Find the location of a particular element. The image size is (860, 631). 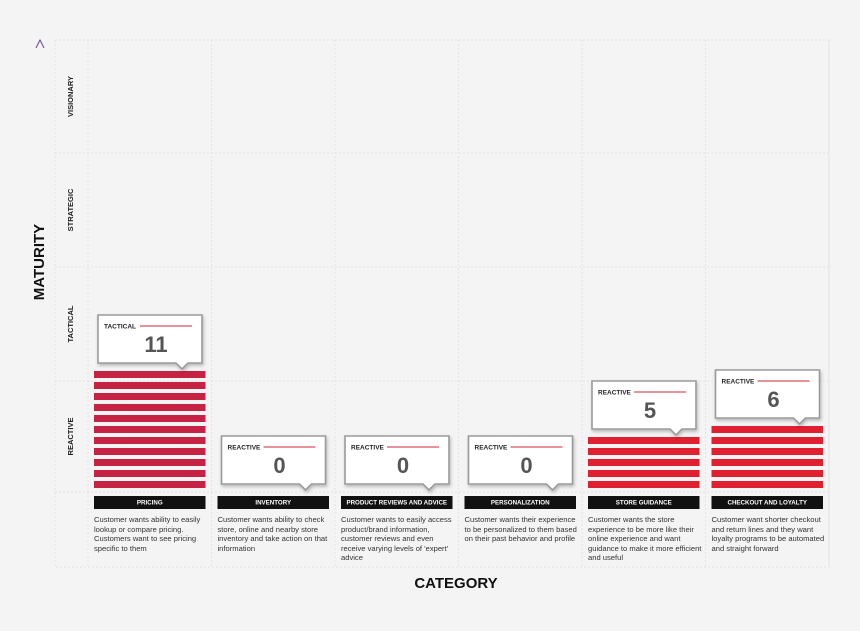

title-backdrop is located at coordinates (40, 264).